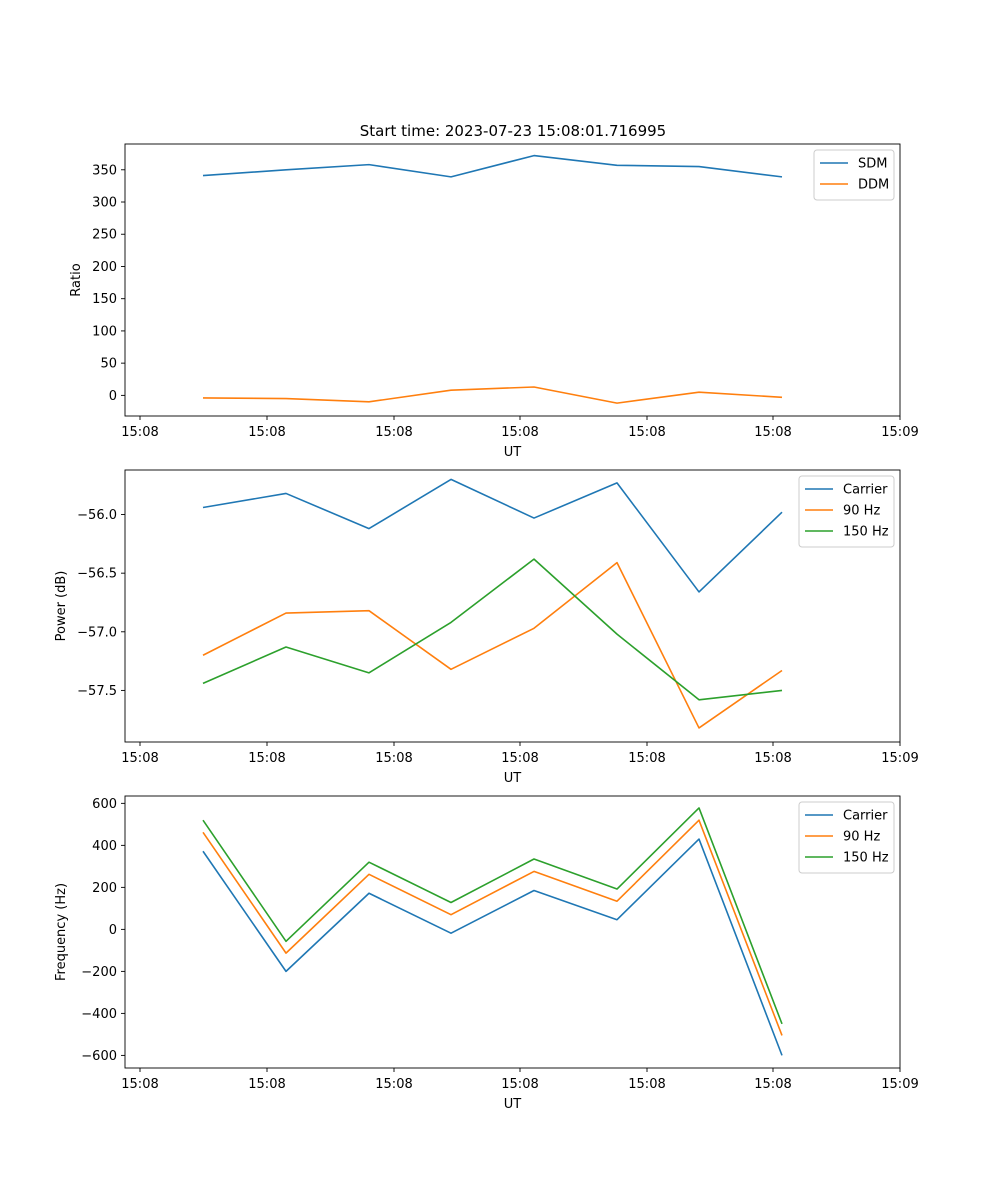  I want to click on series-line-ddm, so click(492, 395).